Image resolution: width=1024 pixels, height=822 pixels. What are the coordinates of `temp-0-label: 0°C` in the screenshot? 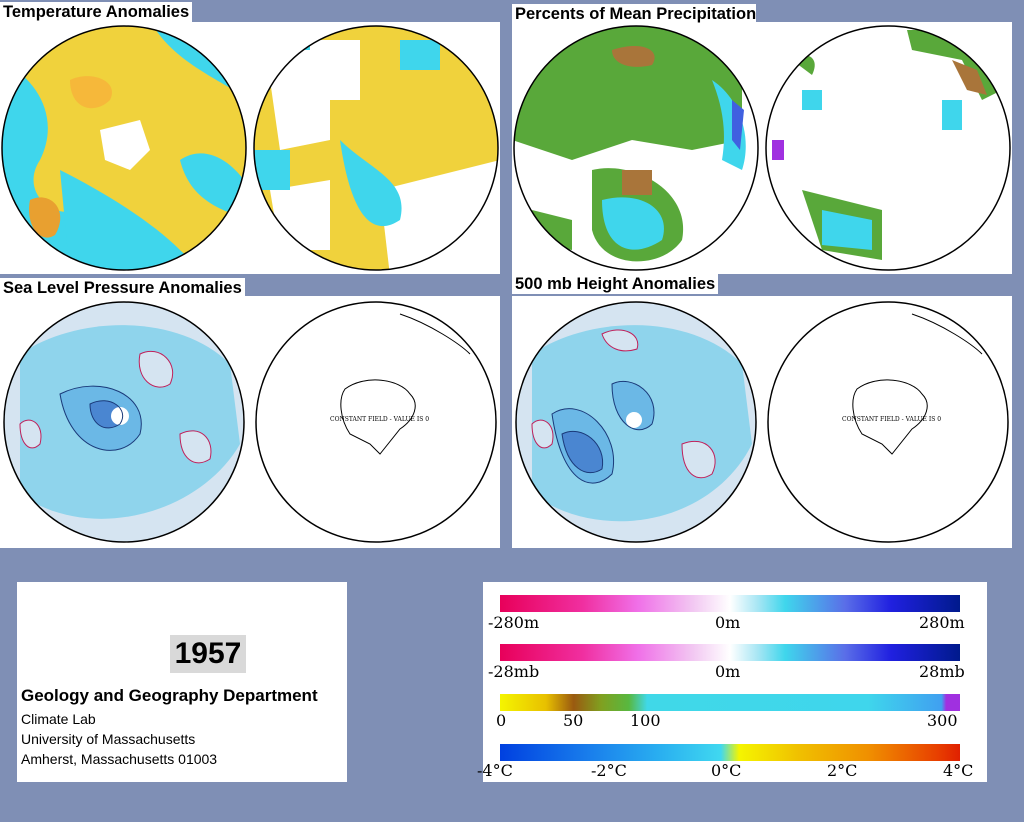 It's located at (726, 770).